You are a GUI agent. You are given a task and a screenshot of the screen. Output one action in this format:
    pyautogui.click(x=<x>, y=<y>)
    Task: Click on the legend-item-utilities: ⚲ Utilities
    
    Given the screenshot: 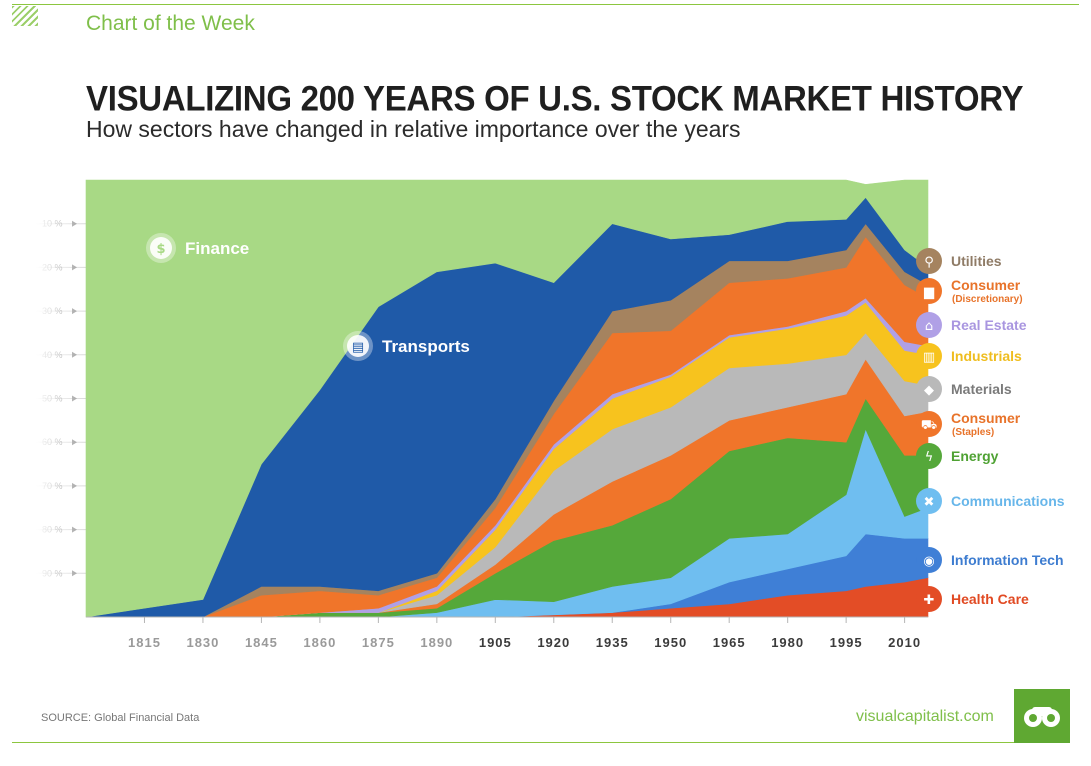 What is the action you would take?
    pyautogui.click(x=959, y=261)
    